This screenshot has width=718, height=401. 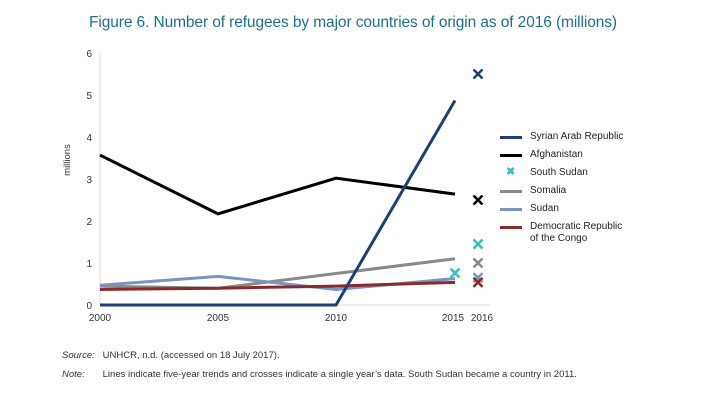 What do you see at coordinates (559, 172) in the screenshot?
I see `legend-label: South Sudan` at bounding box center [559, 172].